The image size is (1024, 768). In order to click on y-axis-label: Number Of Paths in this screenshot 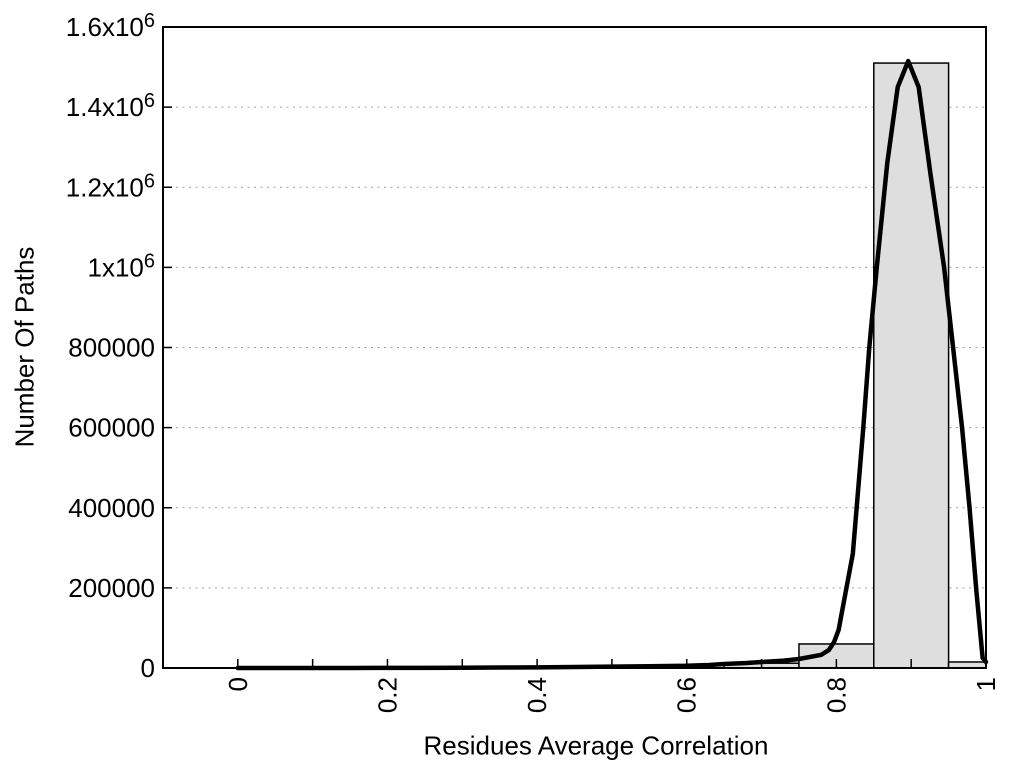, I will do `click(24, 347)`.